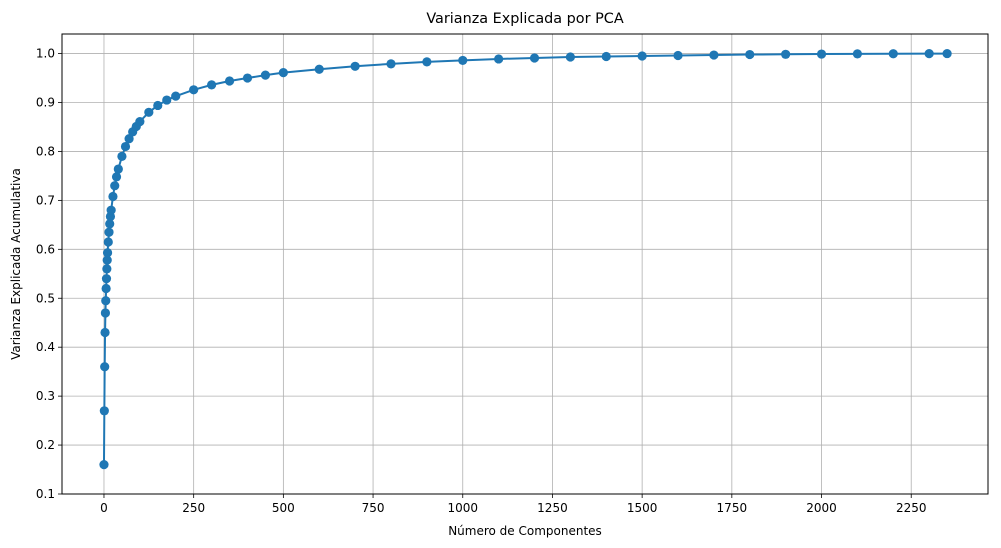  I want to click on x-axis-title: Número de Componentes, so click(525, 531).